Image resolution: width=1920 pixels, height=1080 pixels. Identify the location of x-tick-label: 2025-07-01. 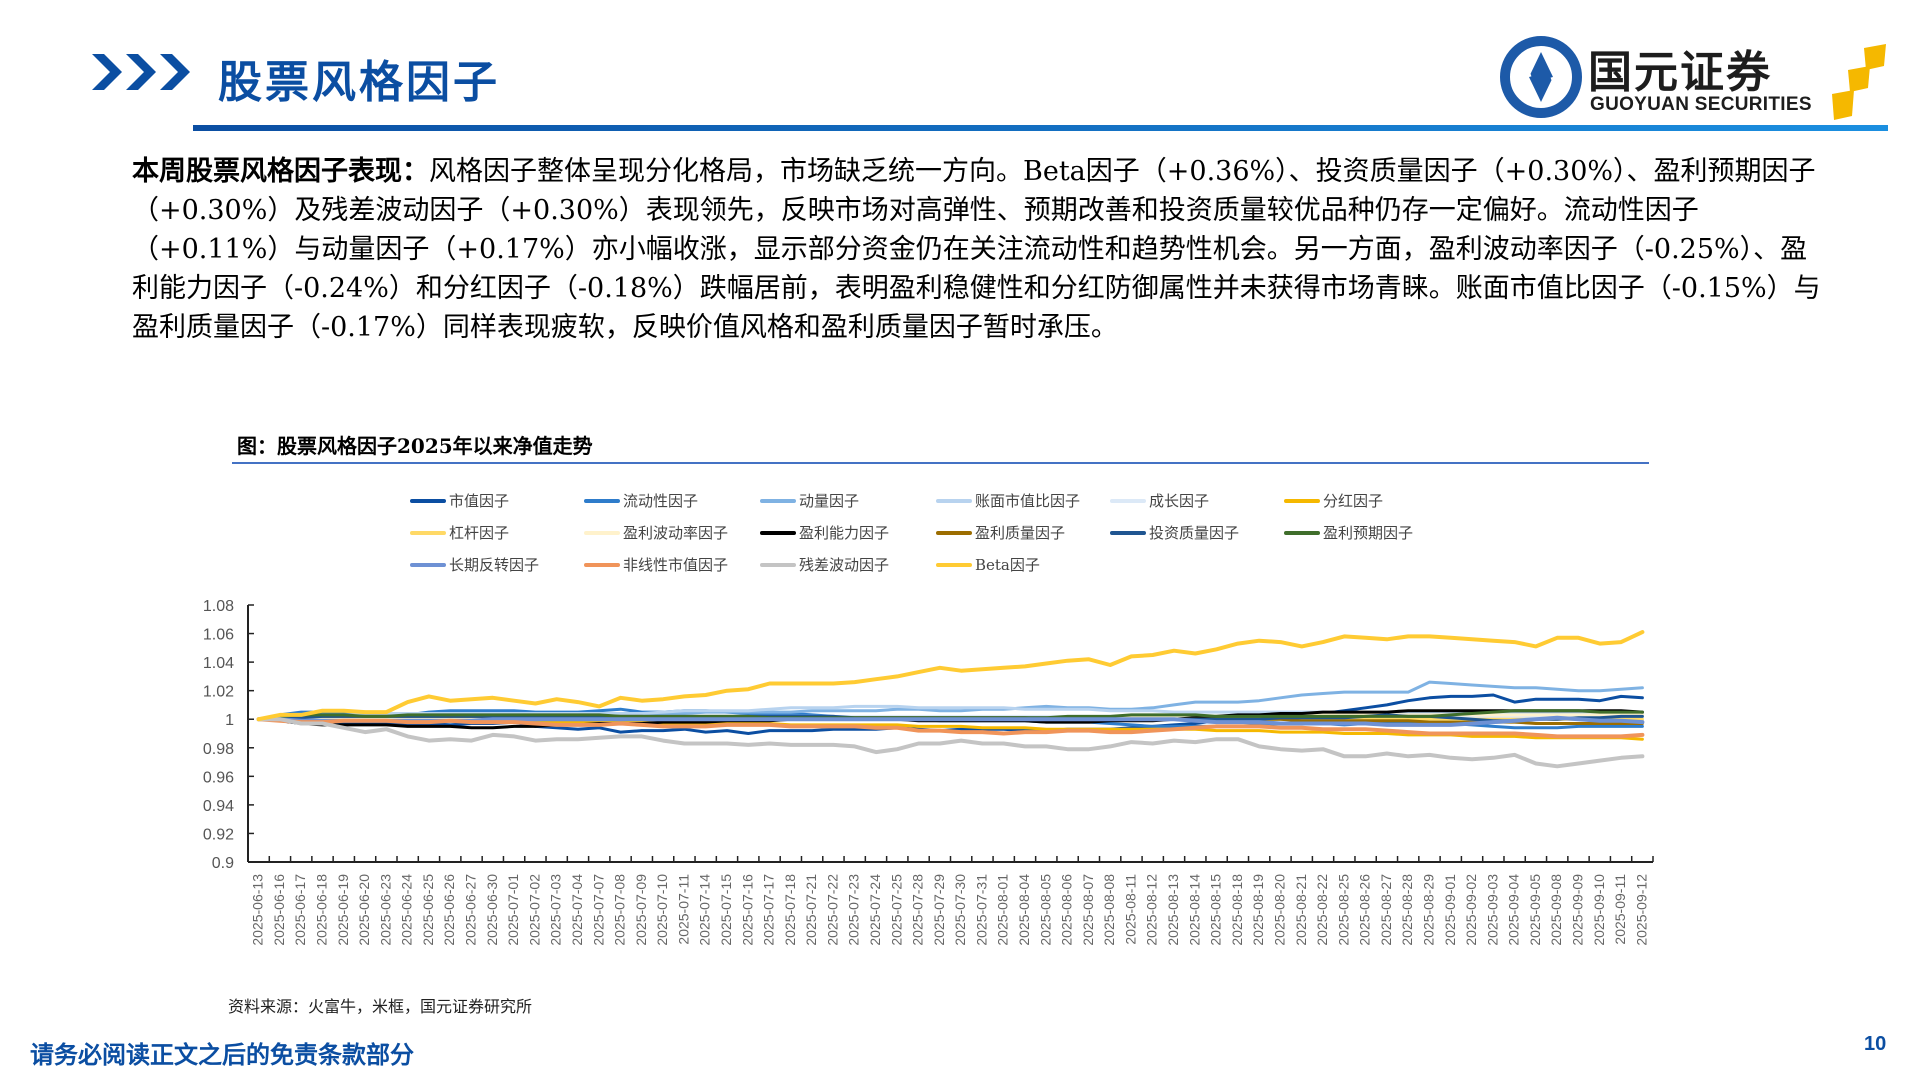
(513, 910).